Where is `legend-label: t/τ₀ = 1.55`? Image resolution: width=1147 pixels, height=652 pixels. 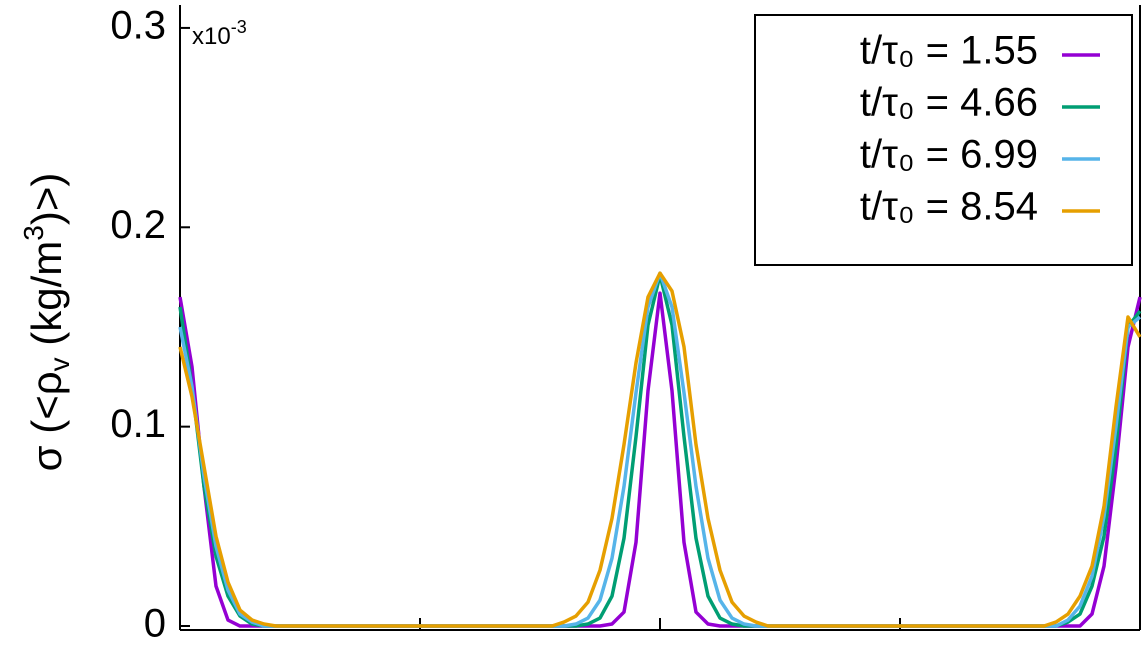
legend-label: t/τ₀ = 1.55 is located at coordinates (949, 51).